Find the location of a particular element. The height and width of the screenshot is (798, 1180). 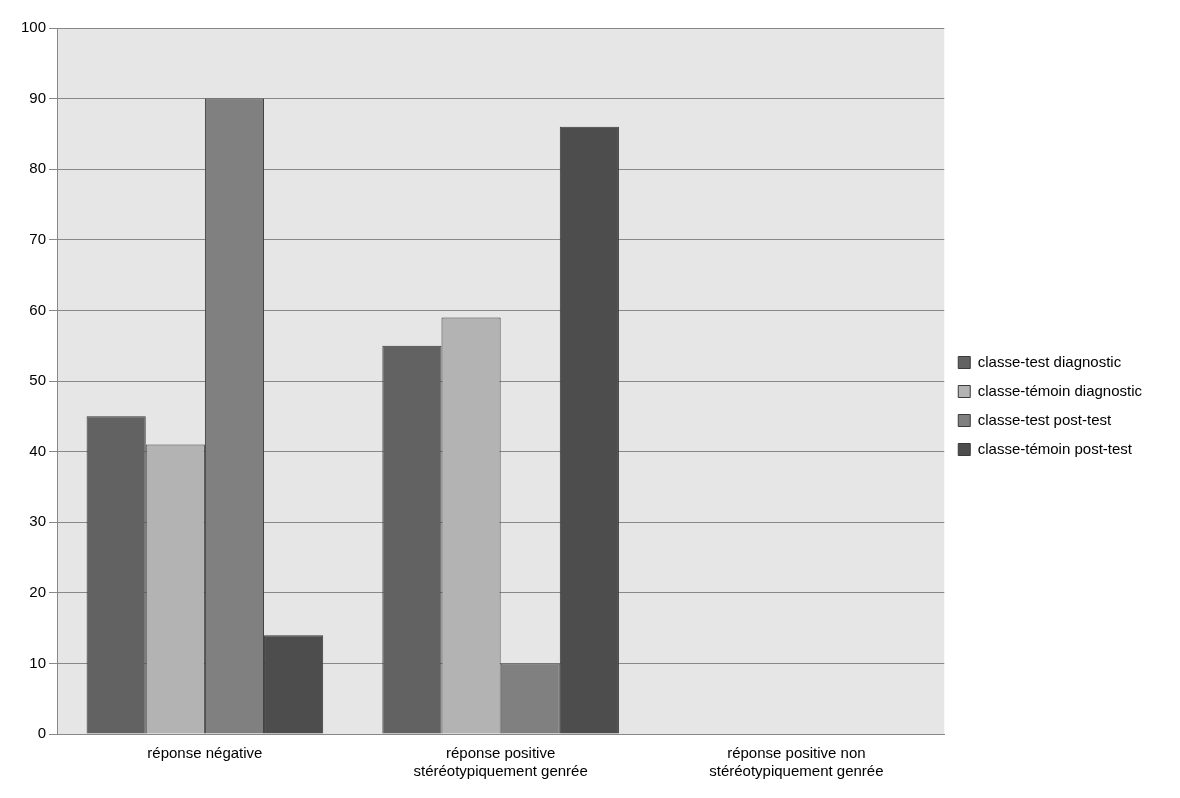

y-tick-label: 50 is located at coordinates (38, 380).